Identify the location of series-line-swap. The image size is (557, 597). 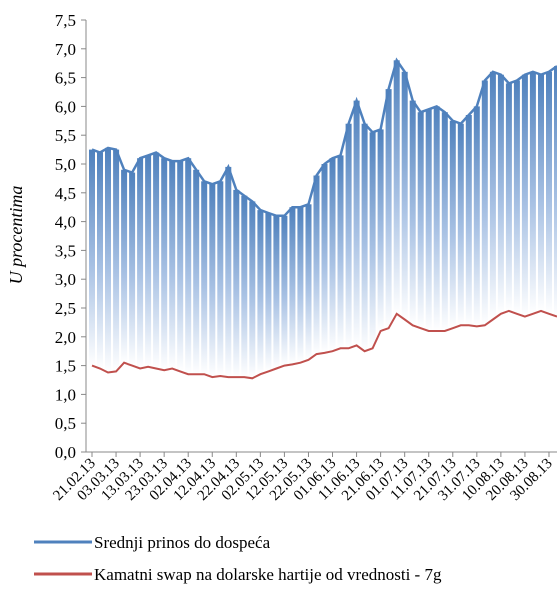
(324, 344).